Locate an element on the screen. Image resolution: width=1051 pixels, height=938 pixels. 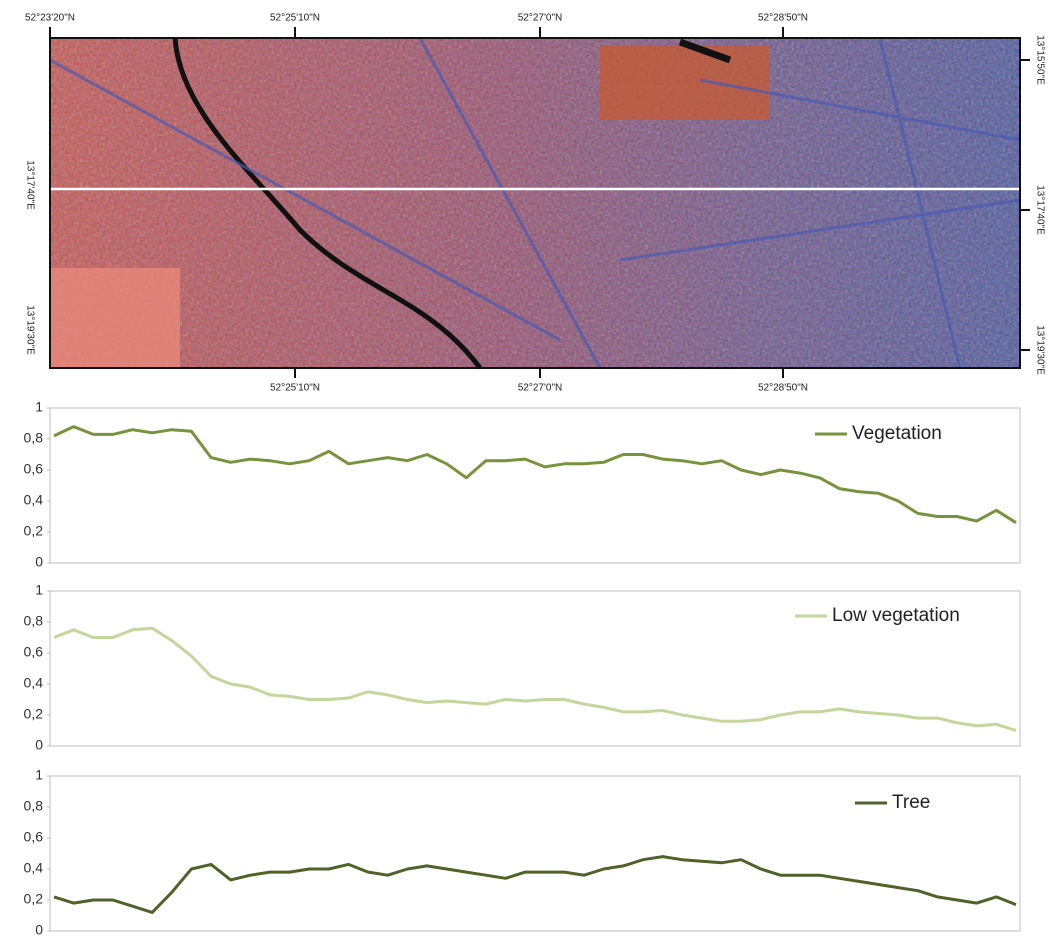
map-left-label: 13°19'30"E is located at coordinates (29, 330).